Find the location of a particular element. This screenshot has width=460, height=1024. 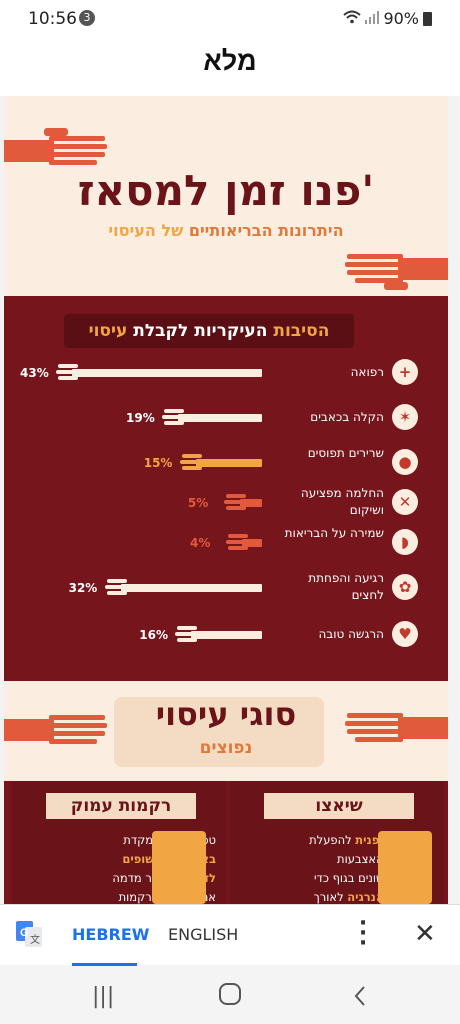

reason-row: ✕ החלמה מפציעה ושיקום 5% is located at coordinates (226, 504).